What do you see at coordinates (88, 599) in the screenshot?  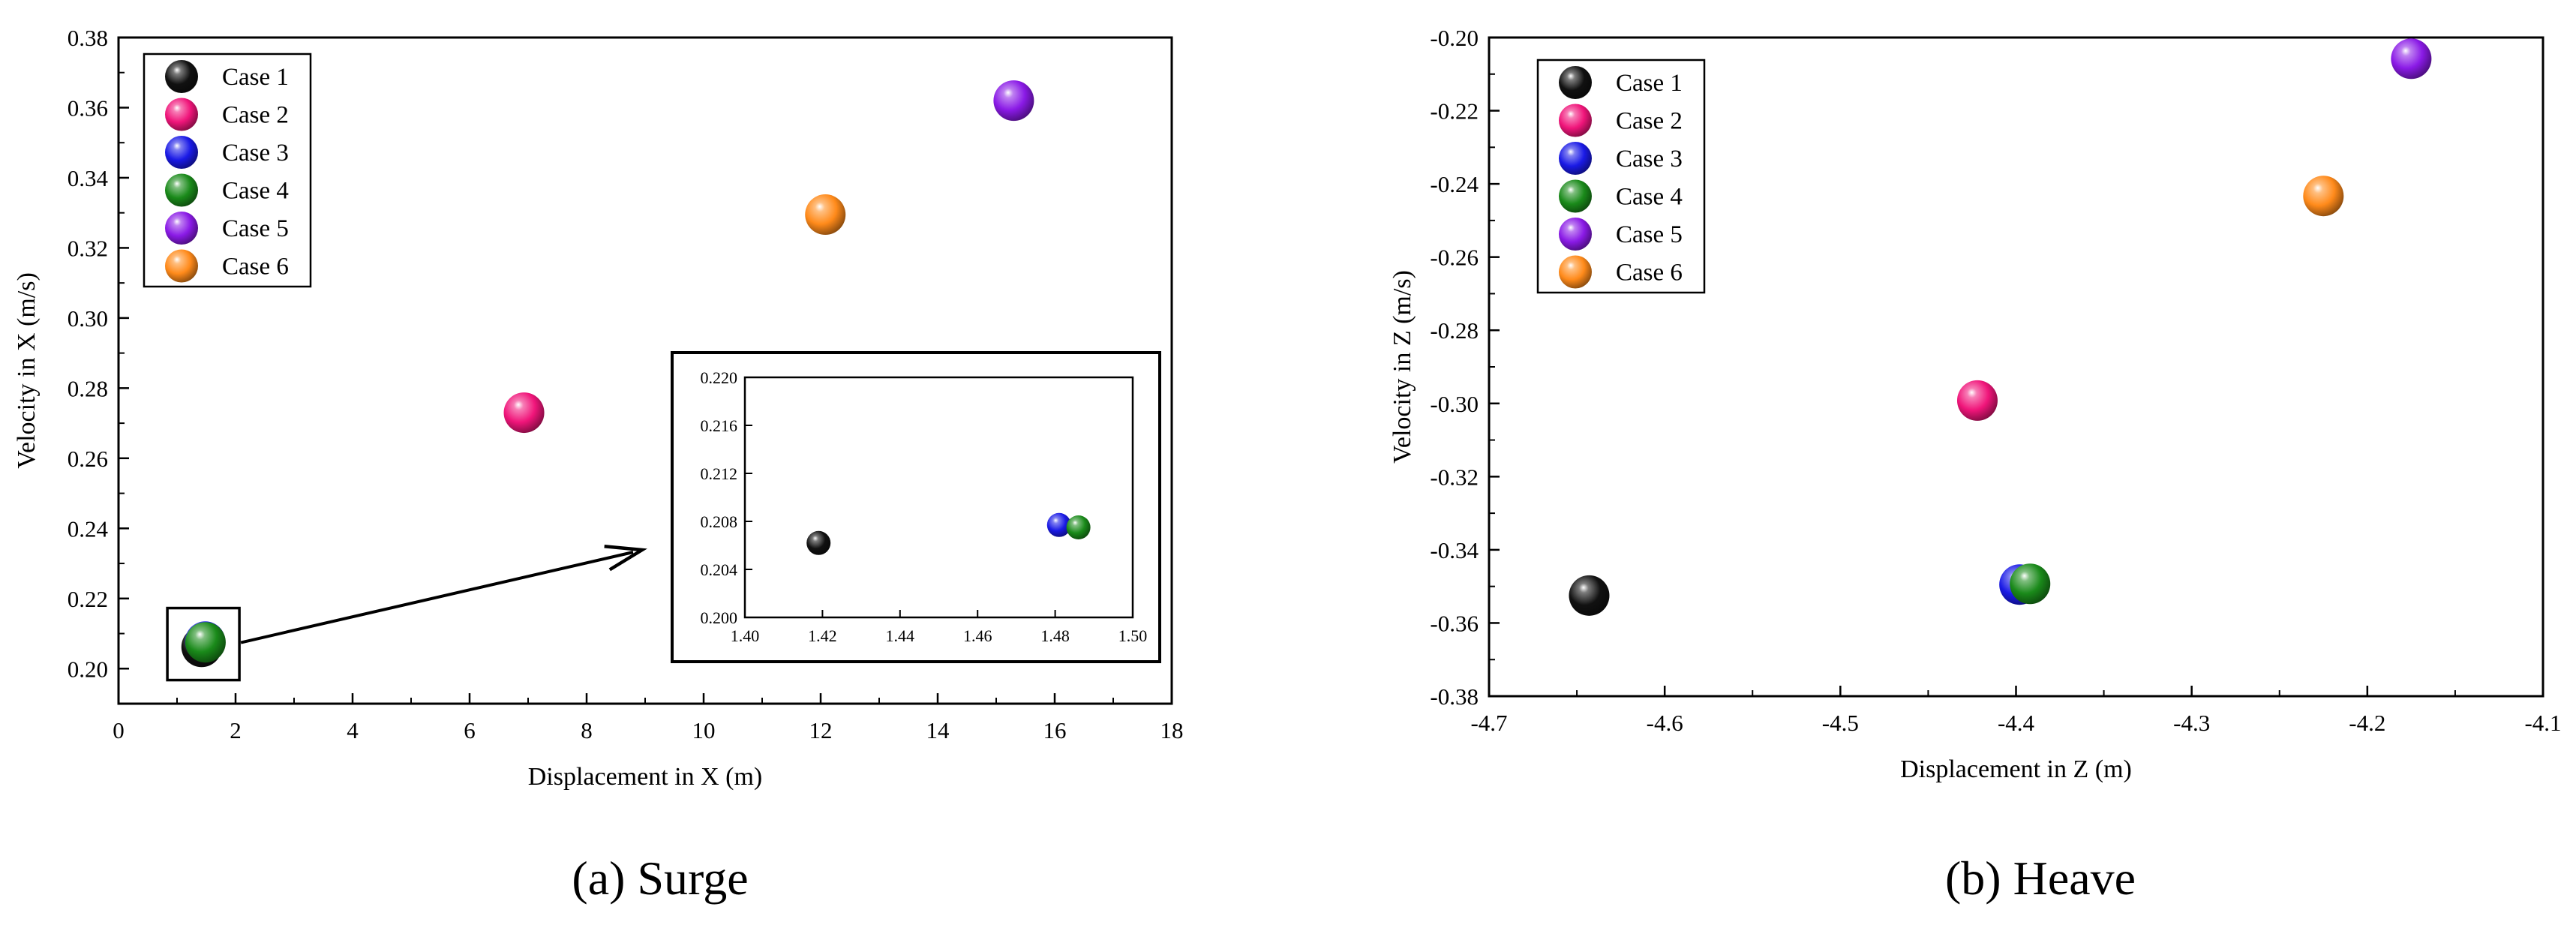 I see `y-tick-label: 0.22` at bounding box center [88, 599].